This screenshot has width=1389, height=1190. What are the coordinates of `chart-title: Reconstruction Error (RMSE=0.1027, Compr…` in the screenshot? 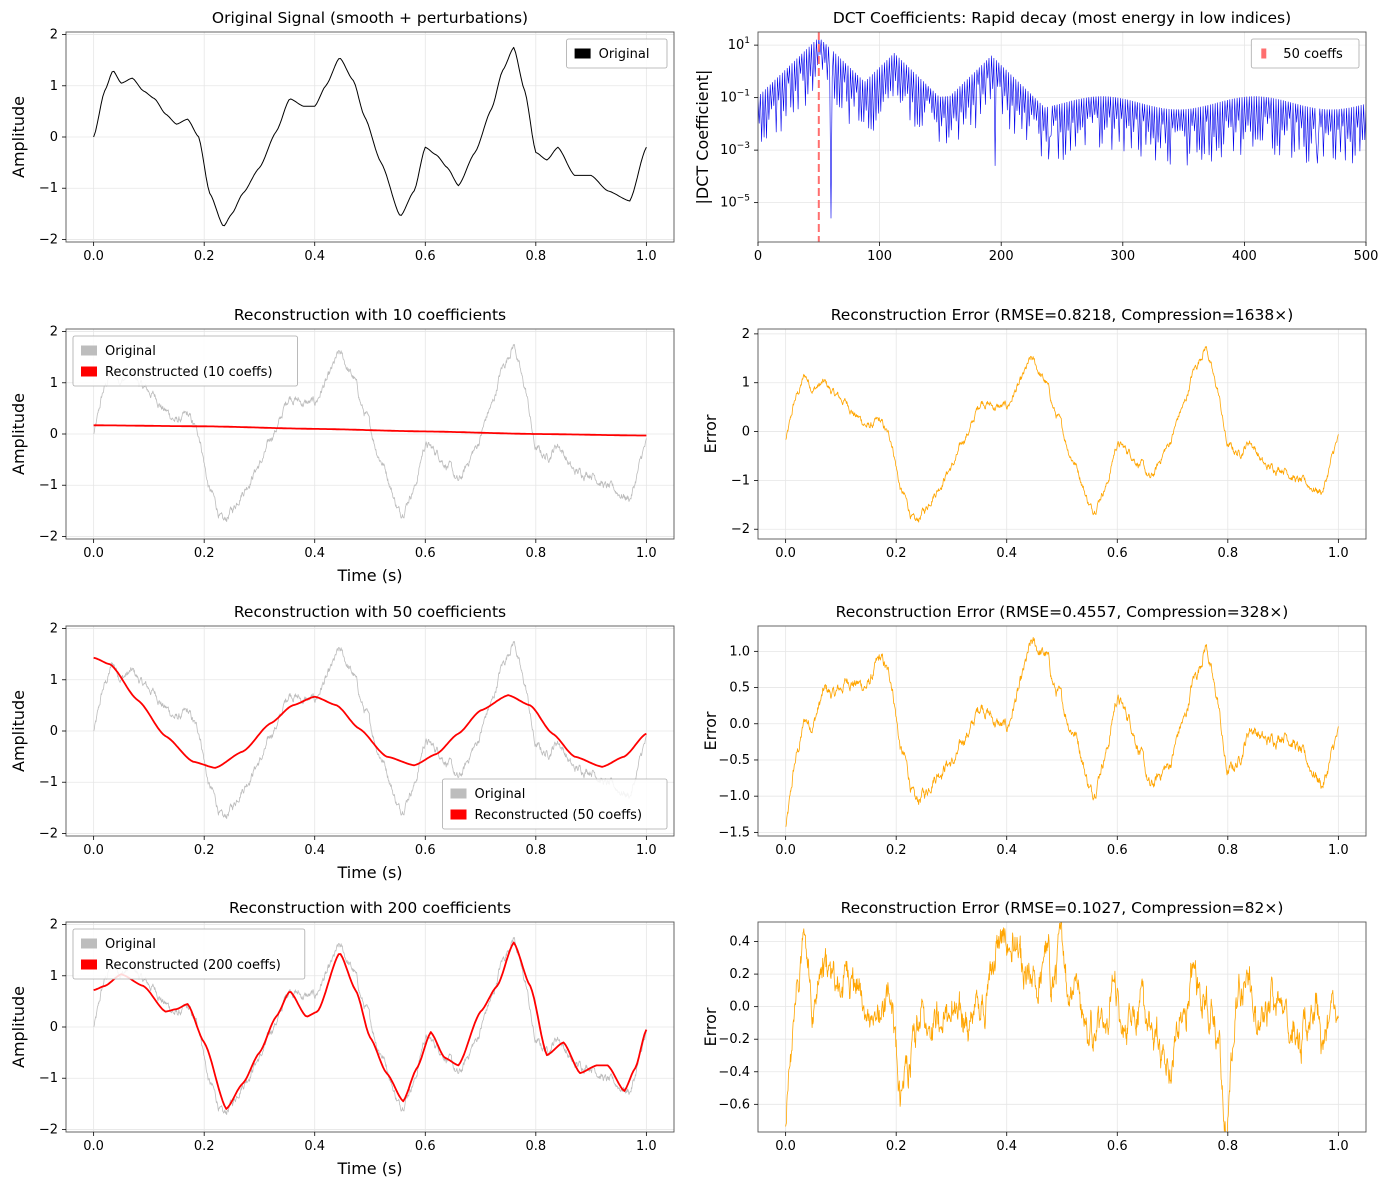 It's located at (1062, 908).